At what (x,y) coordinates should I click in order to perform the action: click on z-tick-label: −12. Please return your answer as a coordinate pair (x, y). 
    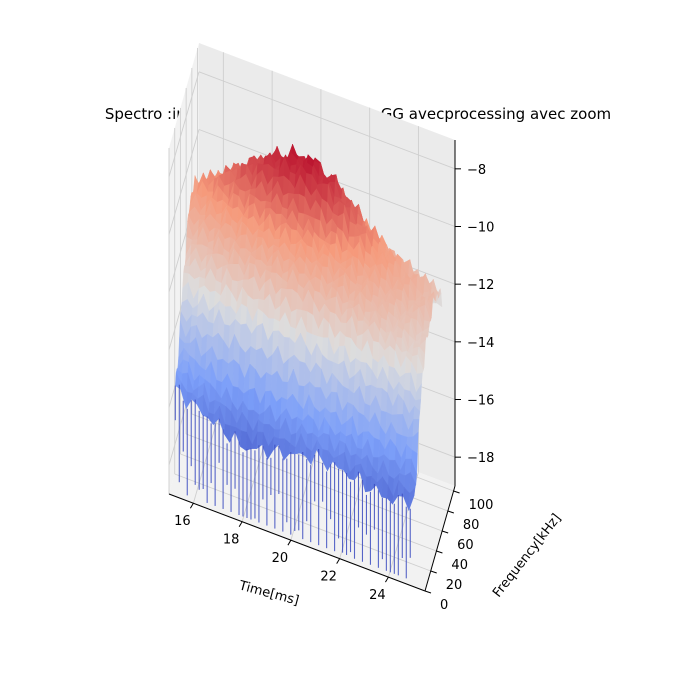
    Looking at the image, I should click on (480, 285).